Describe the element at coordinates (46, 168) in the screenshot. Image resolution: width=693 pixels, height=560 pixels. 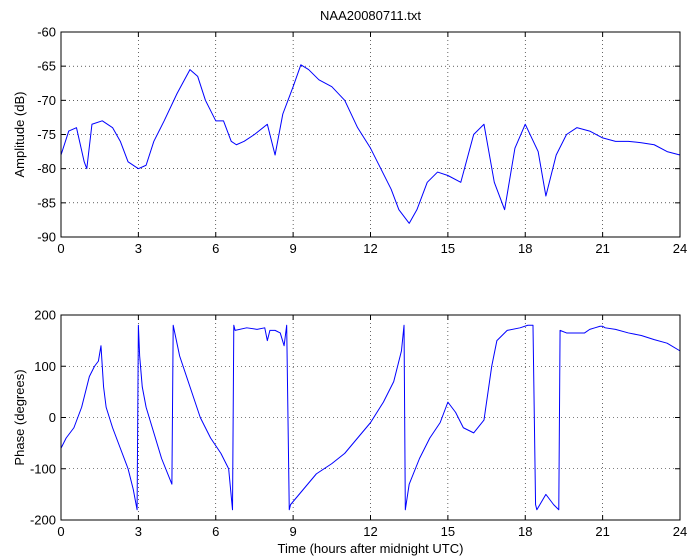
I see `y-tick-label: -80` at that location.